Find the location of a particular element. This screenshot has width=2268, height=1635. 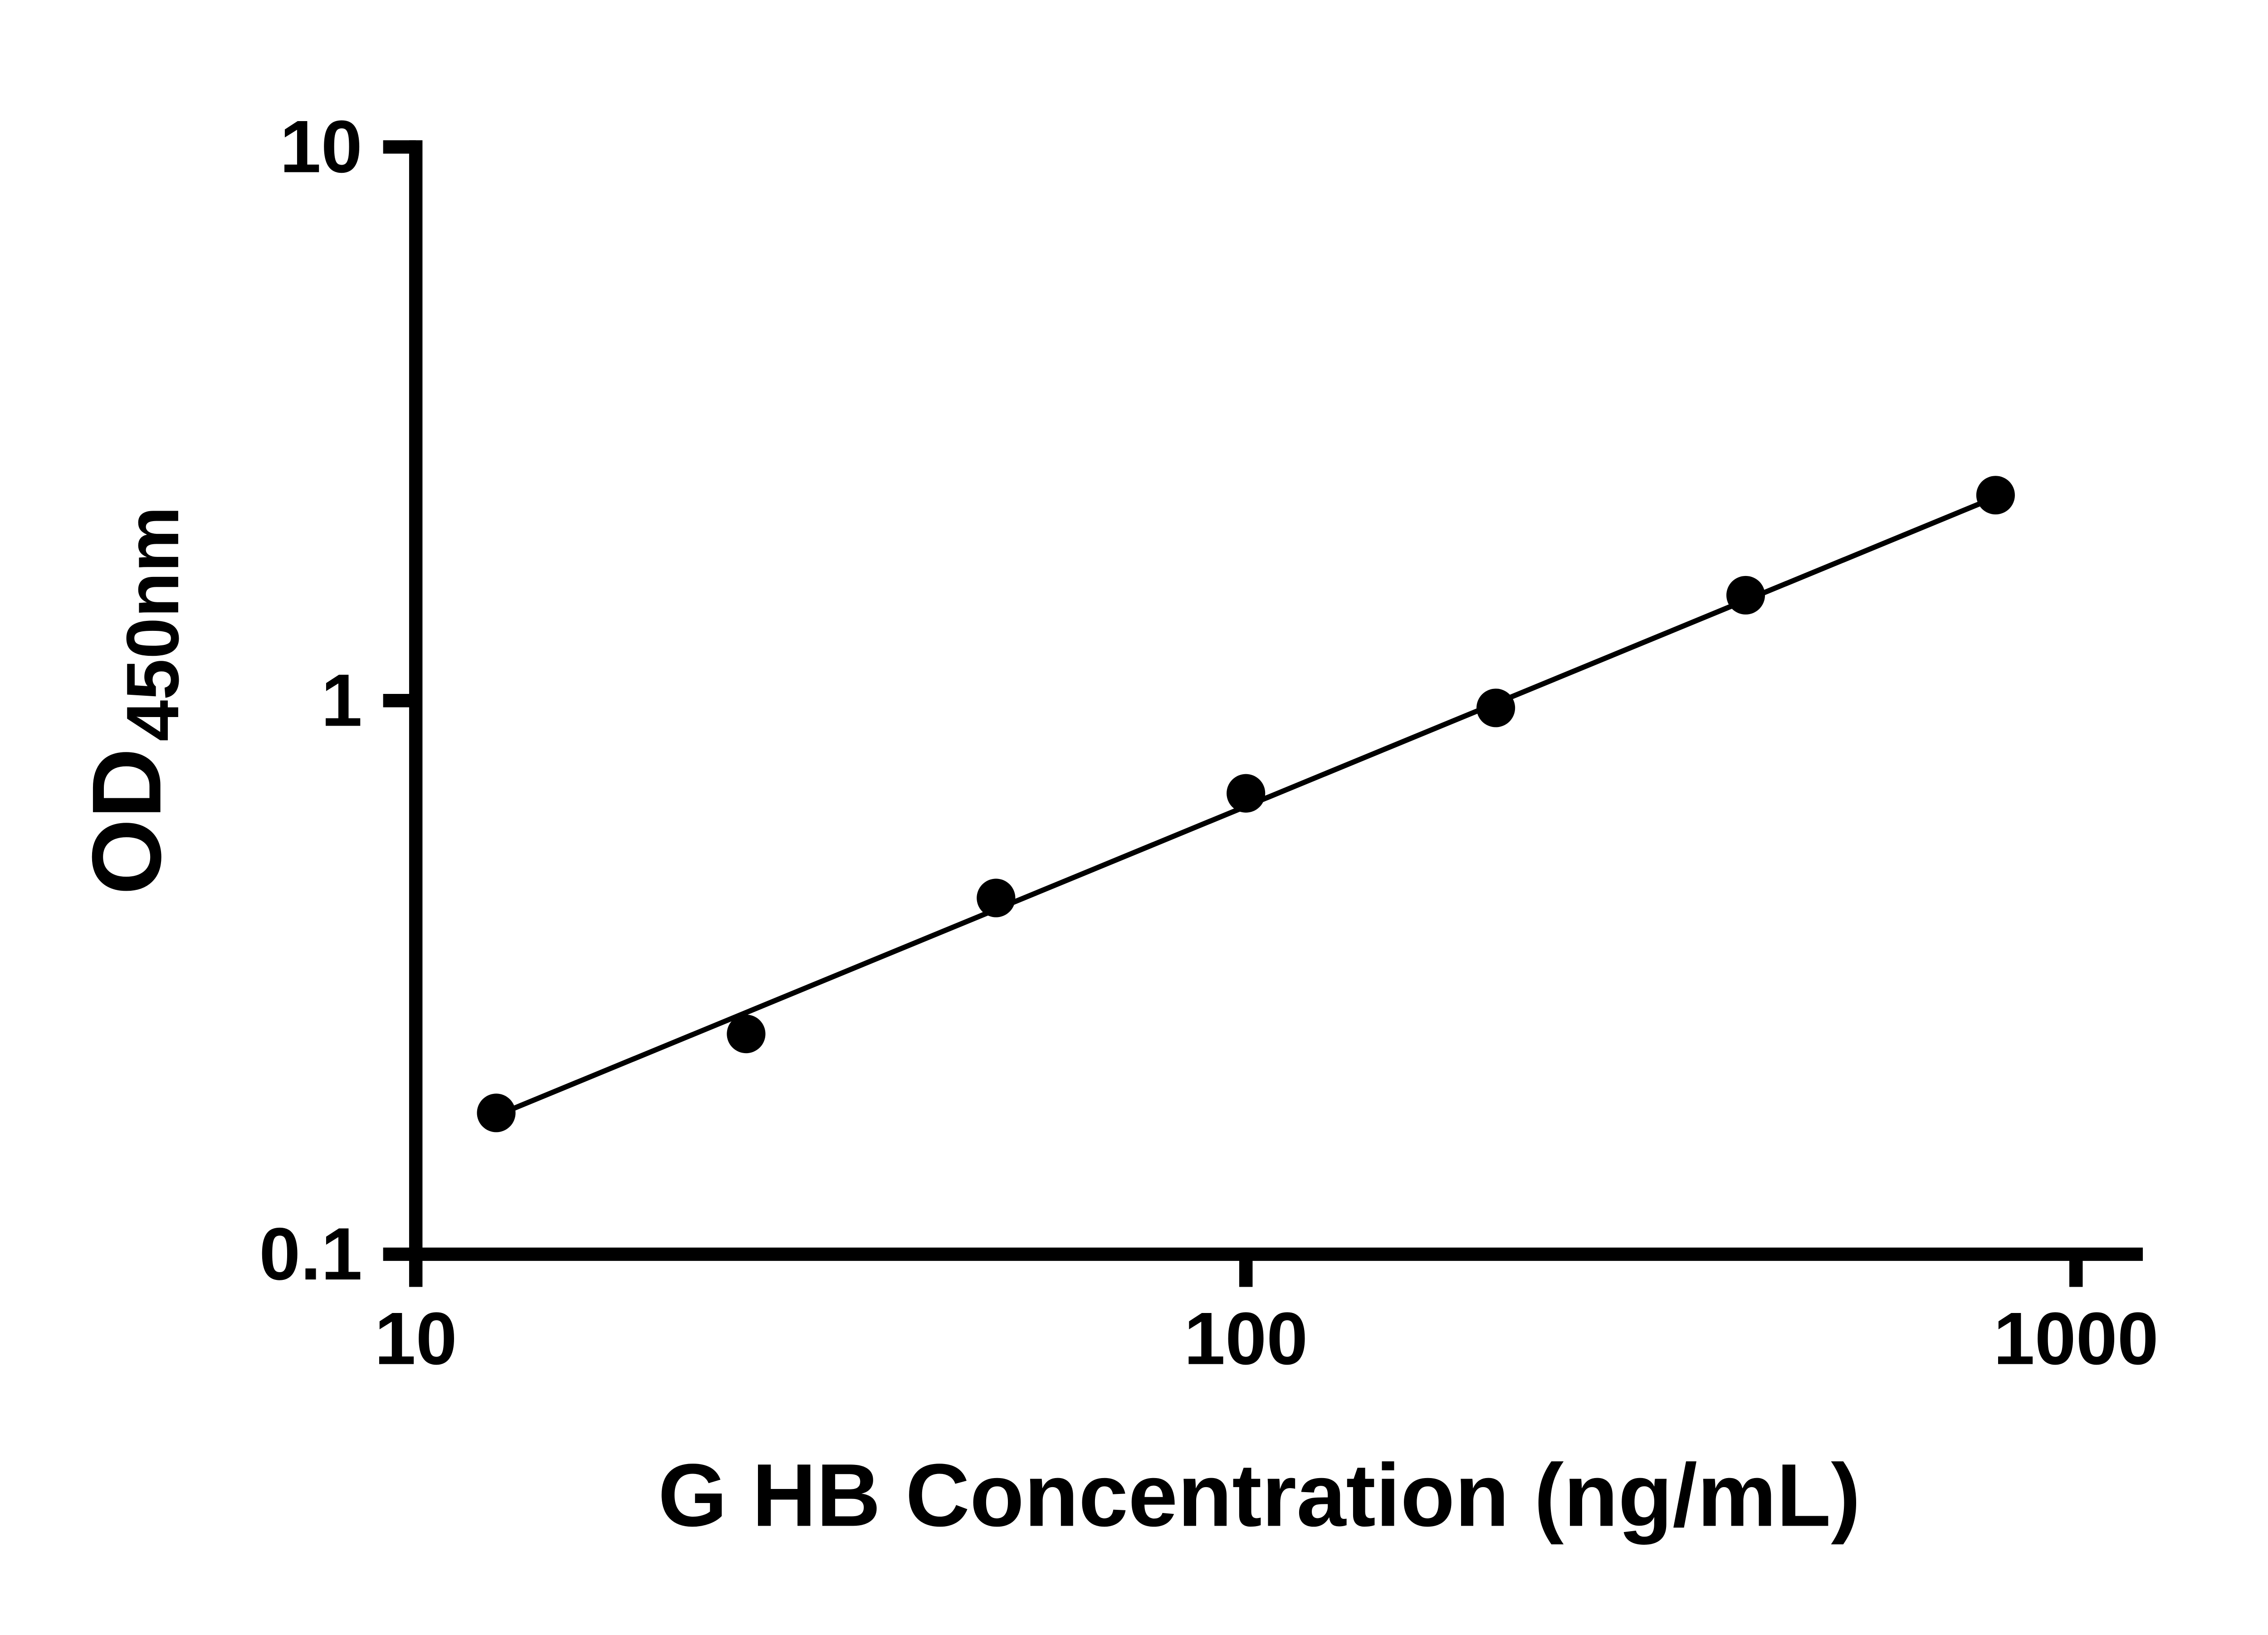

y-axis-title-main: OD is located at coordinates (126, 822).